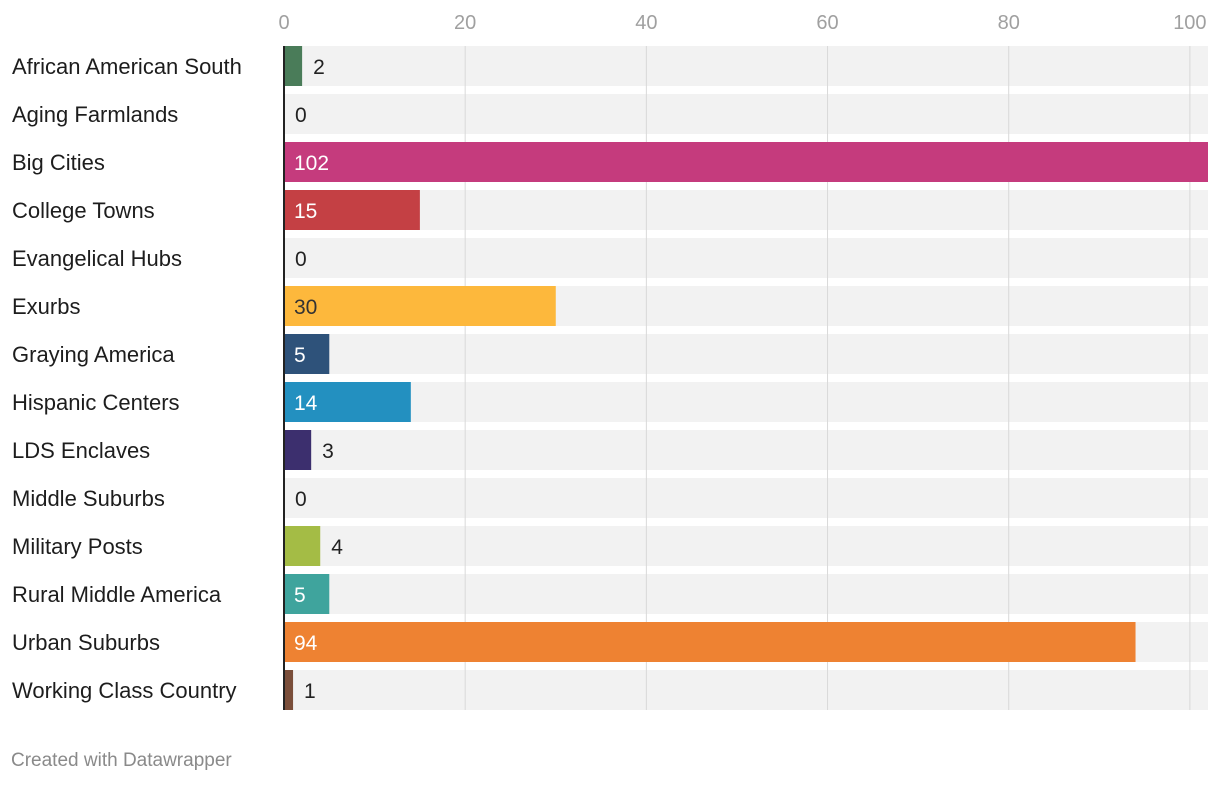 The height and width of the screenshot is (786, 1220). Describe the element at coordinates (124, 690) in the screenshot. I see `category-label-working-class-country: Working Class Country` at that location.